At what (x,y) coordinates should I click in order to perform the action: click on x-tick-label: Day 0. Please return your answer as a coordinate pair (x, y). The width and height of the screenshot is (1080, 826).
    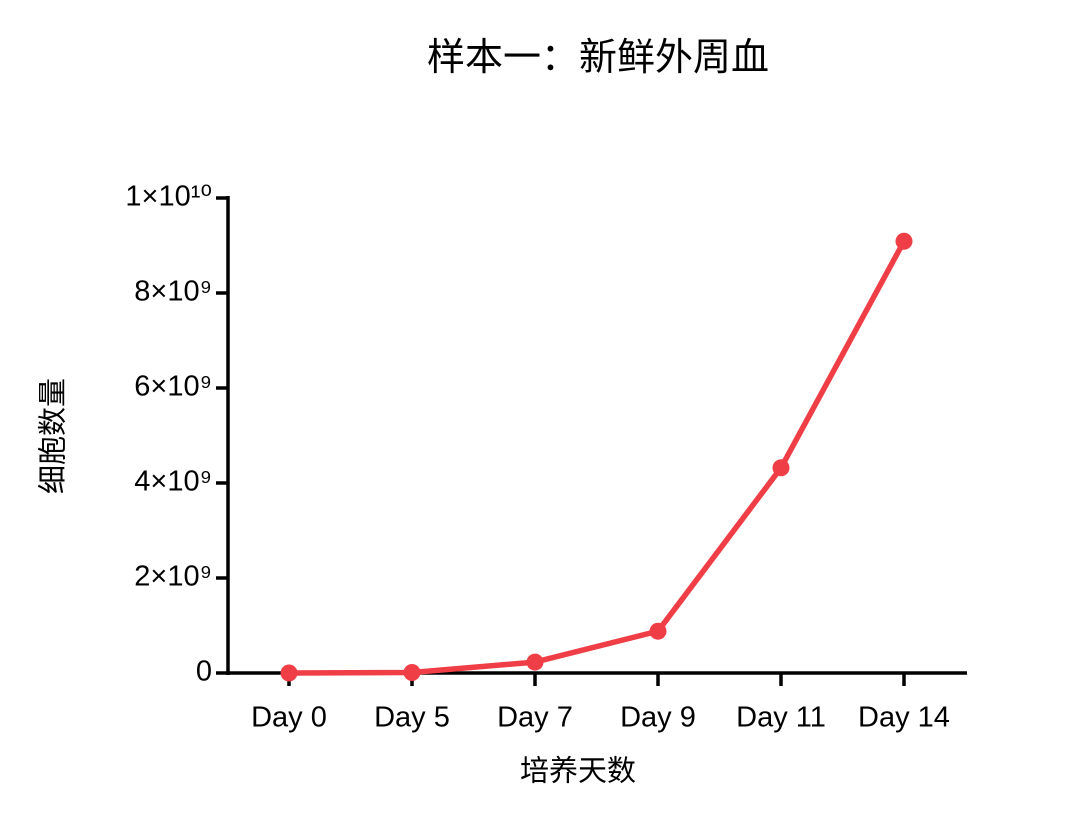
    Looking at the image, I should click on (289, 718).